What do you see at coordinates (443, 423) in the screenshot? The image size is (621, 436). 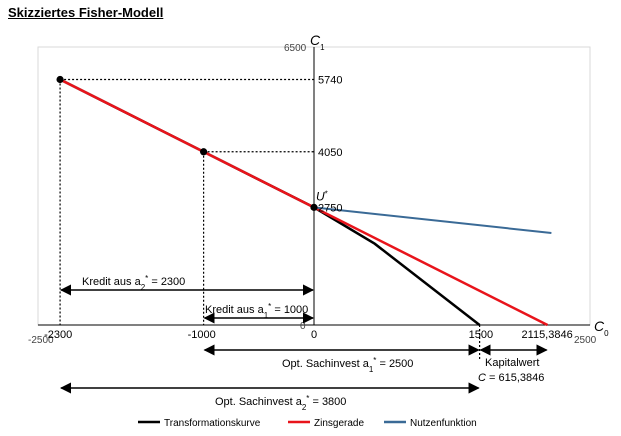 I see `legend-label-2: Nutzenfunktion` at bounding box center [443, 423].